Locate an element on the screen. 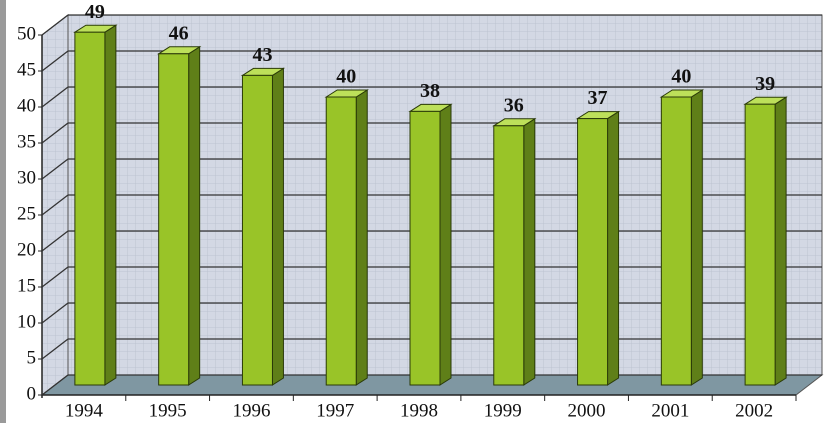  value-label: 46 is located at coordinates (179, 33).